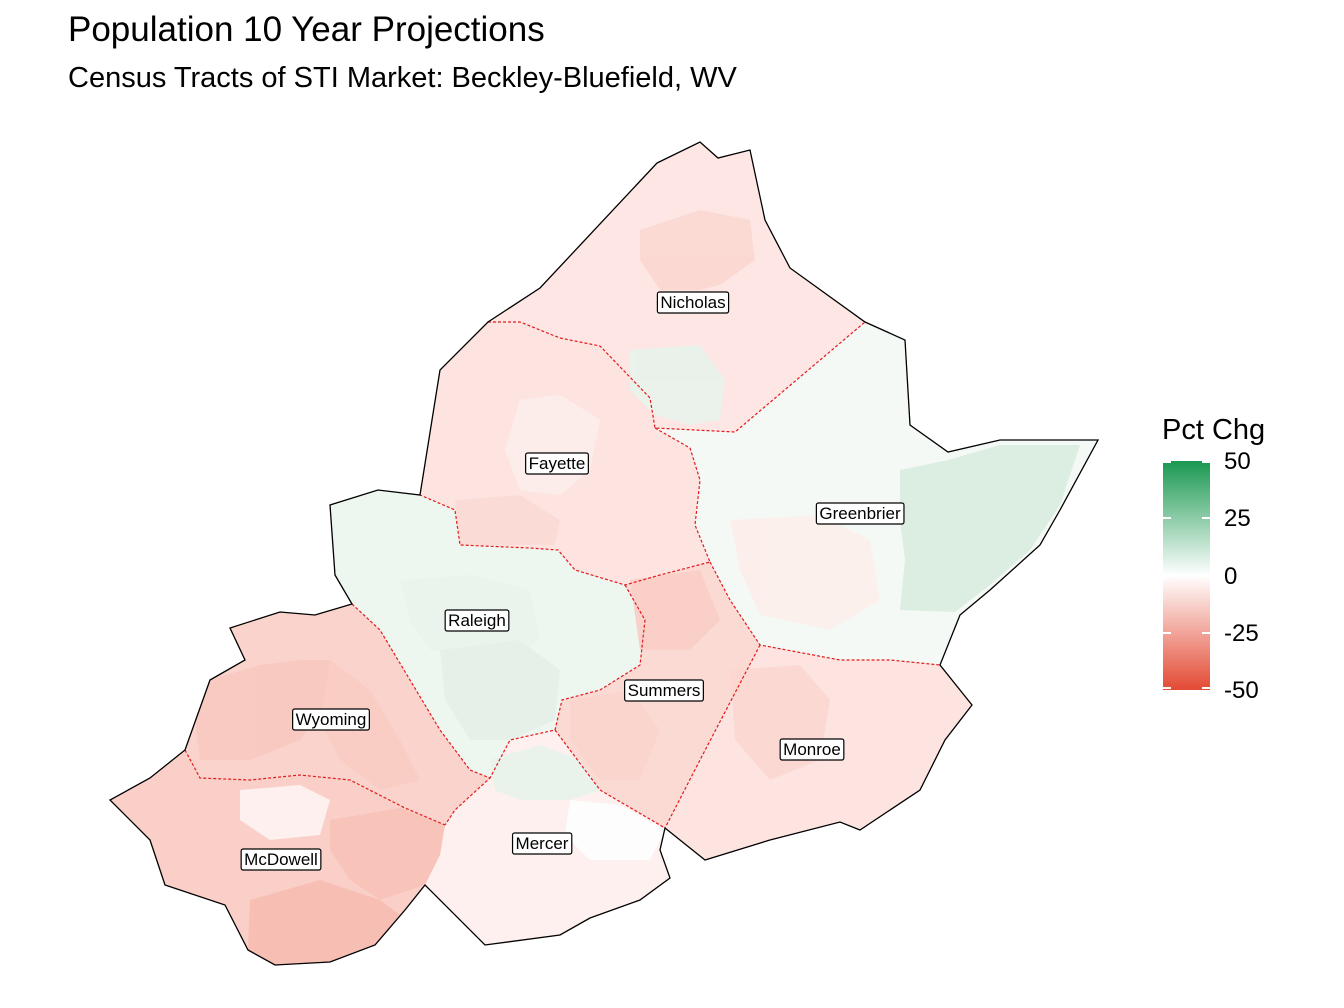  I want to click on county-label-summers: Summers, so click(664, 690).